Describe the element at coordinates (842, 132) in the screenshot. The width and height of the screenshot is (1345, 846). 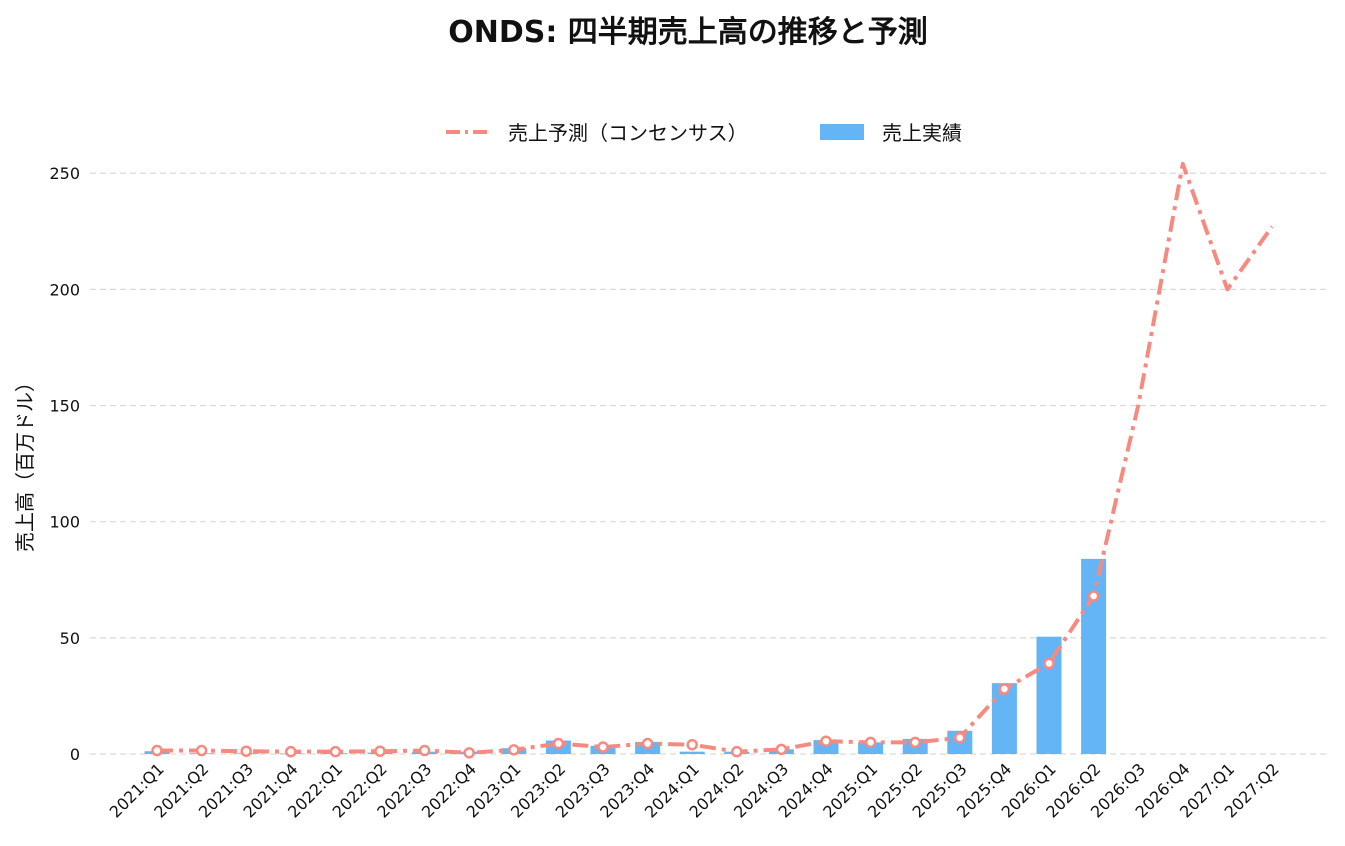
I see `legend-swatch-actual` at that location.